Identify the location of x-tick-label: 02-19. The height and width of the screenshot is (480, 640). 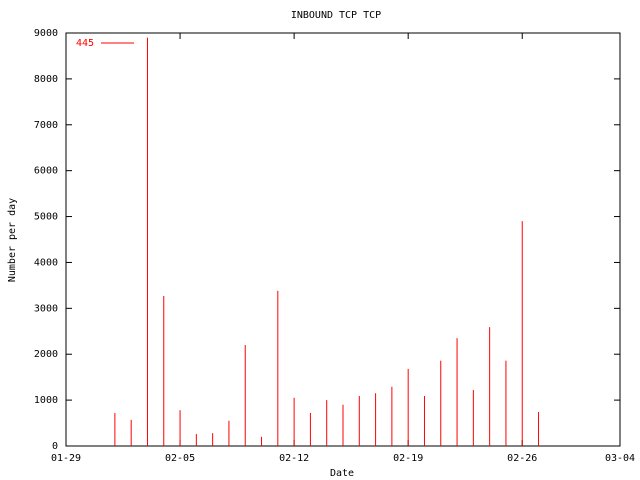
(408, 458).